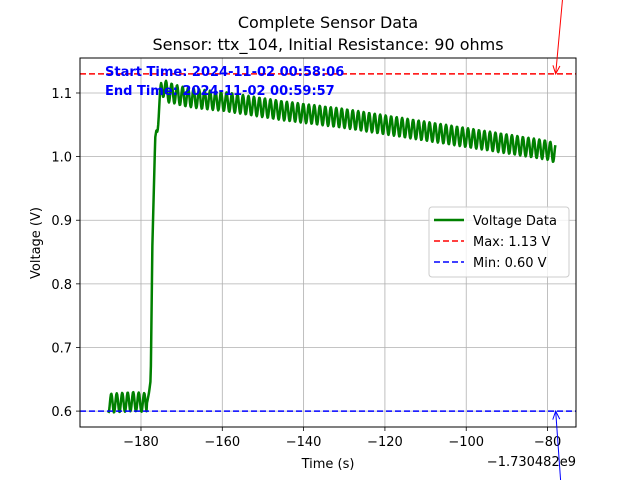 This screenshot has width=640, height=480. I want to click on legend-frame, so click(499, 242).